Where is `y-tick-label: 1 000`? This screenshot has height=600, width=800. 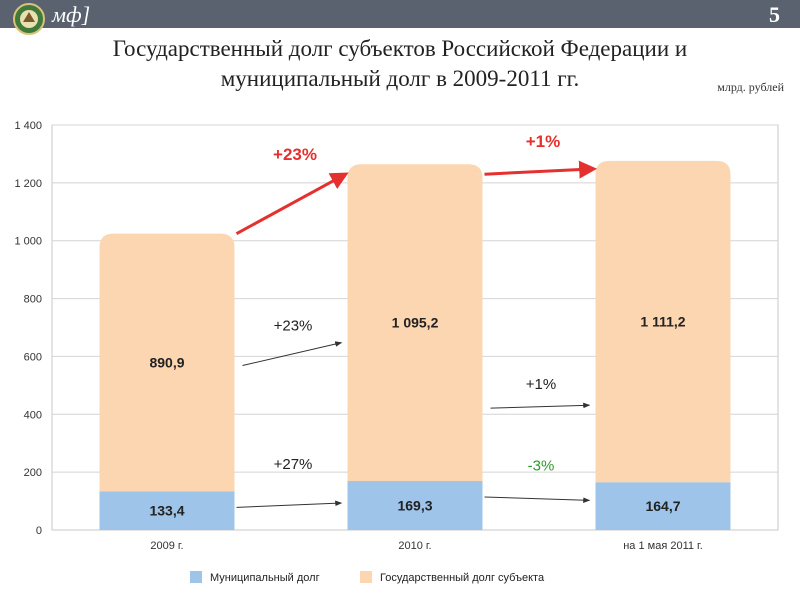 y-tick-label: 1 000 is located at coordinates (28, 242).